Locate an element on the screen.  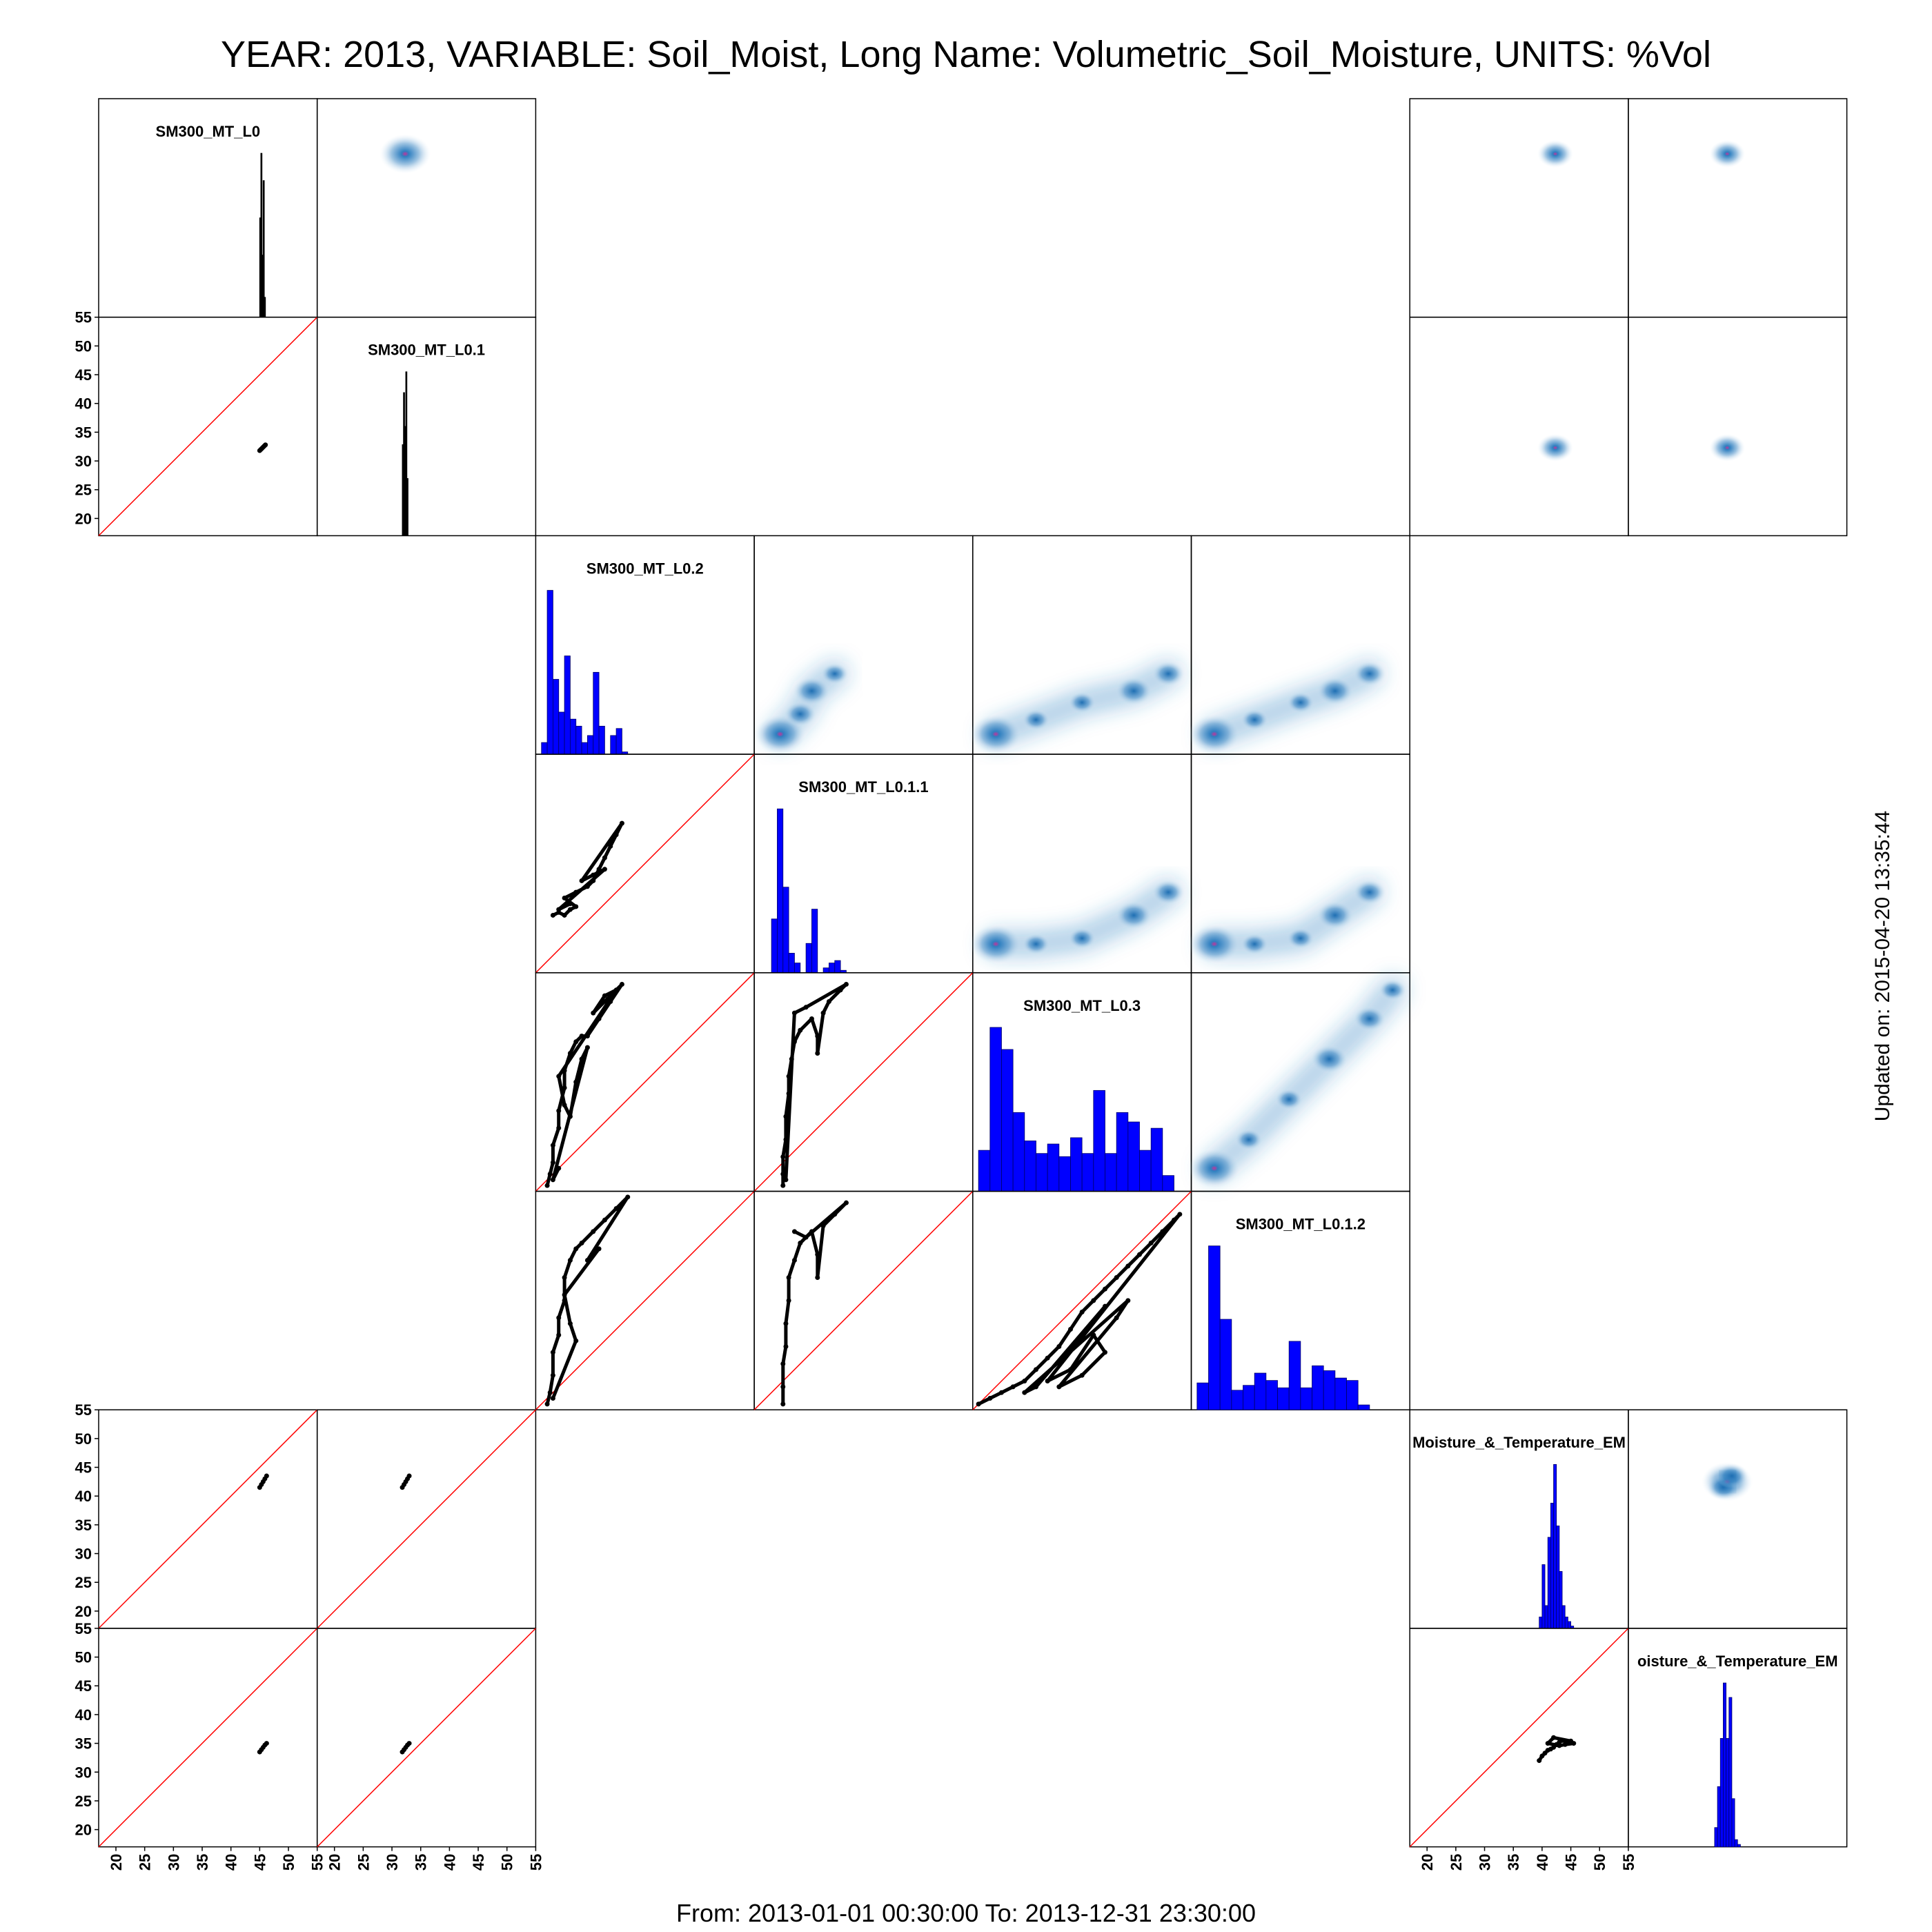
diagonal-variable-label: SM300_MT_L0.1.1 is located at coordinates (863, 787).